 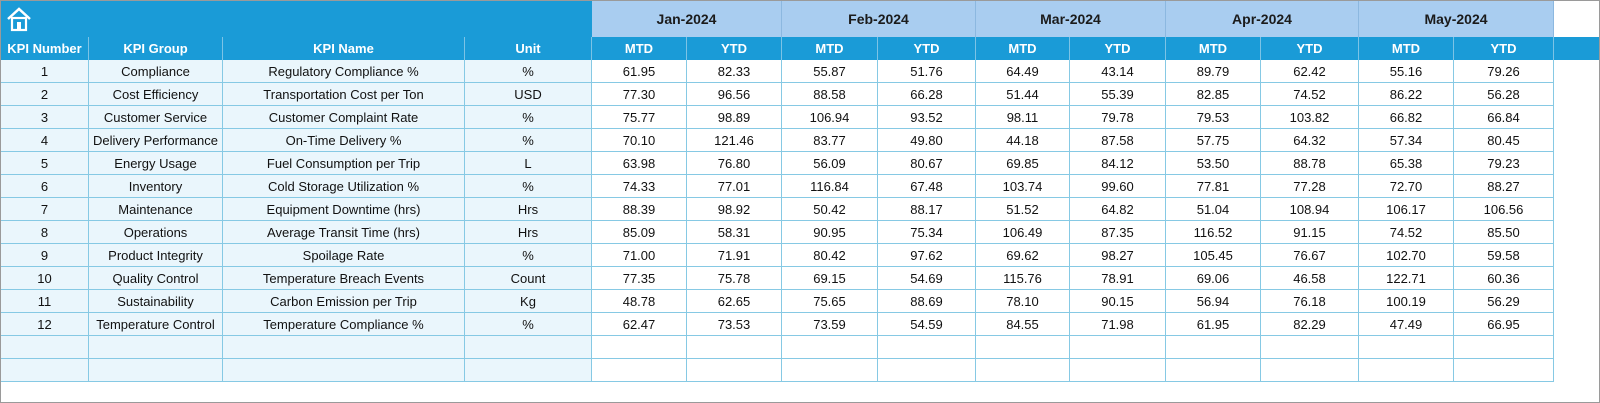 I want to click on value-cell: 103.74, so click(x=1023, y=186).